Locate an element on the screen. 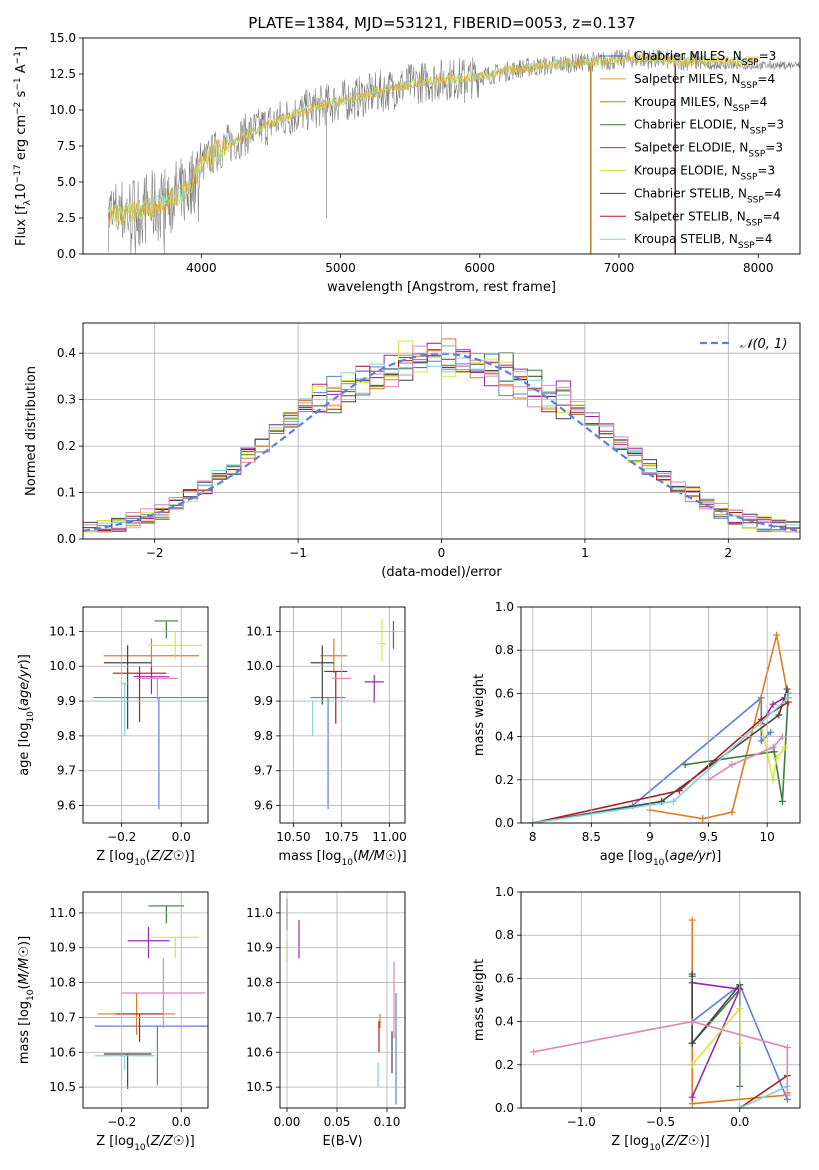 This screenshot has width=819, height=1170. y-tick-label: 0.8 is located at coordinates (504, 650).